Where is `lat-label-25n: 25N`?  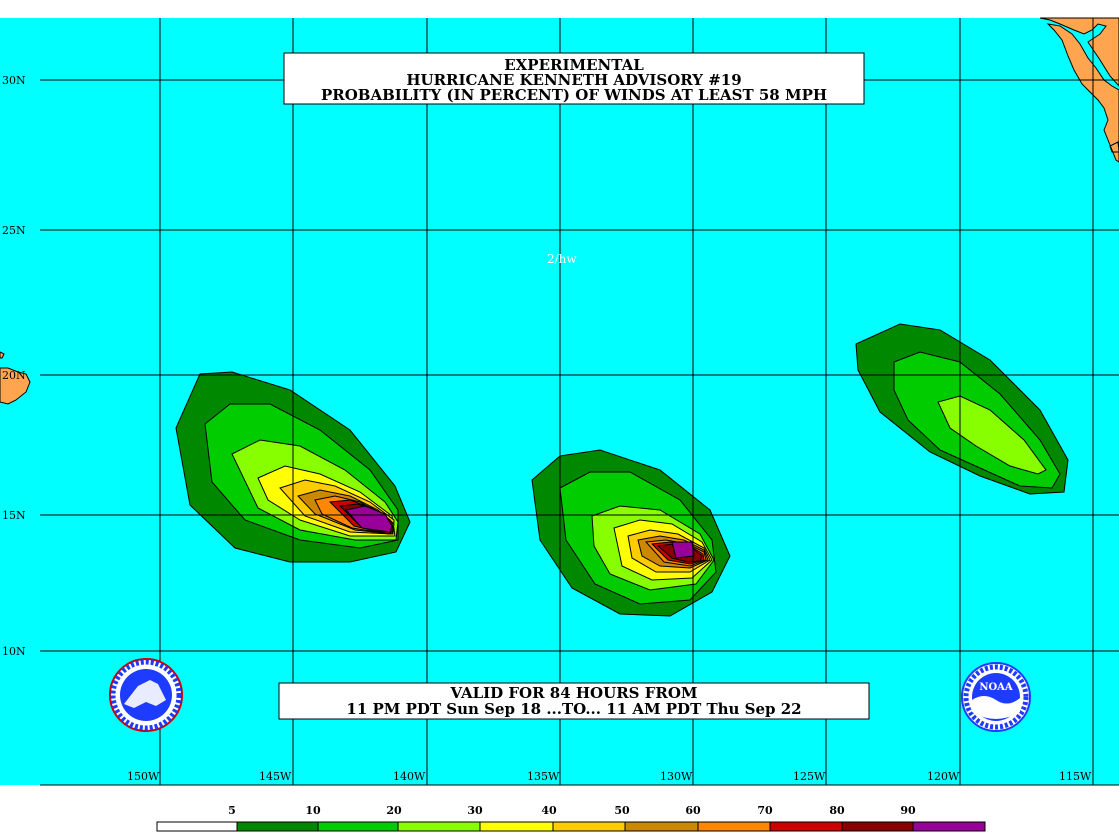 lat-label-25n: 25N is located at coordinates (14, 230).